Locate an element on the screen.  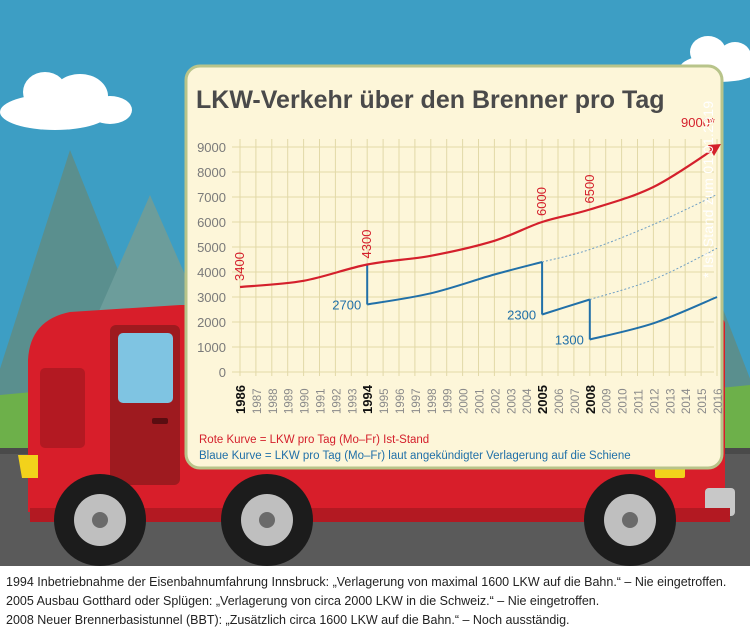
x-tick-label: 2015 is located at coordinates (703, 401).